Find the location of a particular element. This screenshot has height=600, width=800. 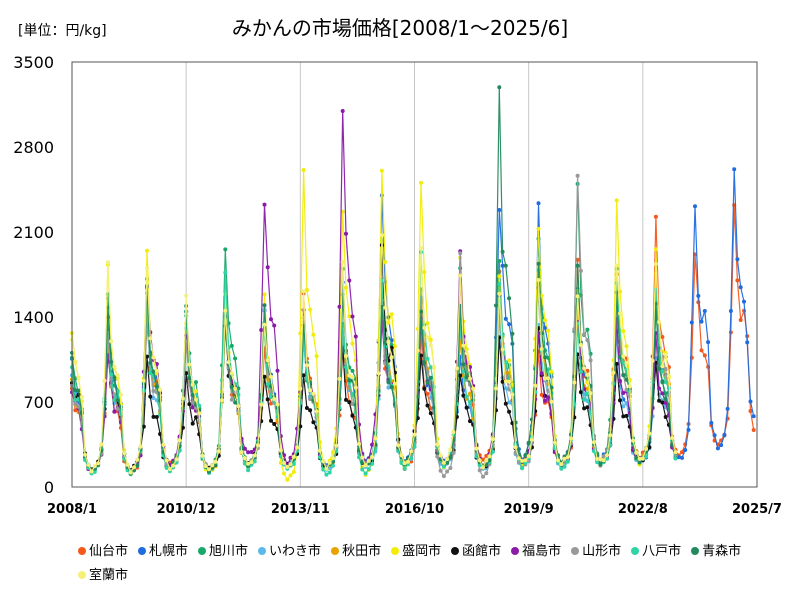

legend-item: 室蘭市 is located at coordinates (103, 573).